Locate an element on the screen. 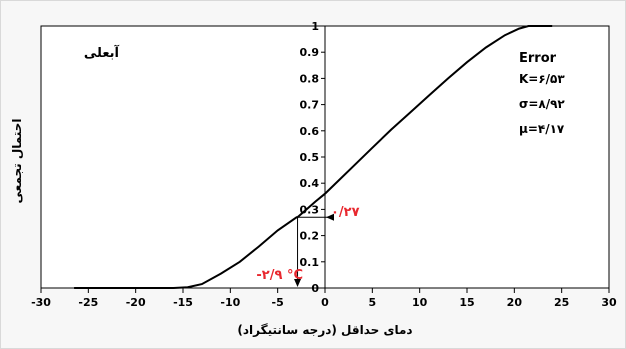 The image size is (626, 349). y-tick-label: 0.2 is located at coordinates (310, 236).